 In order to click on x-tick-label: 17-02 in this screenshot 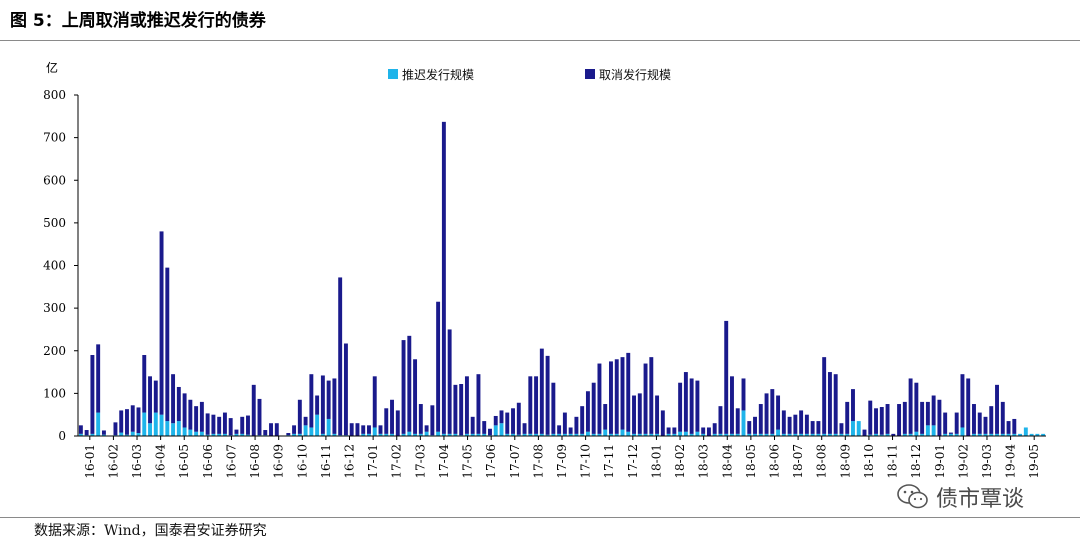, I will do `click(397, 461)`.